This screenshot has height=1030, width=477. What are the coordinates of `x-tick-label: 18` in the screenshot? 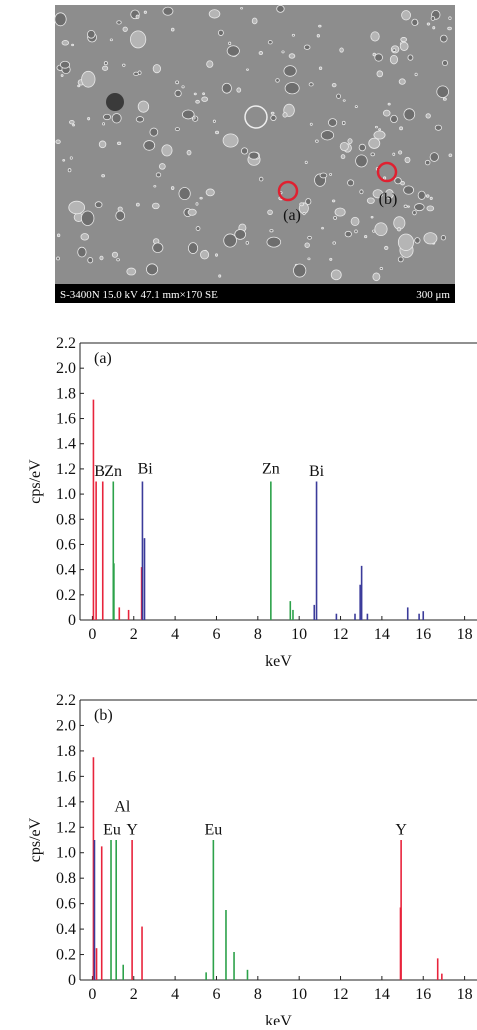 It's located at (465, 634).